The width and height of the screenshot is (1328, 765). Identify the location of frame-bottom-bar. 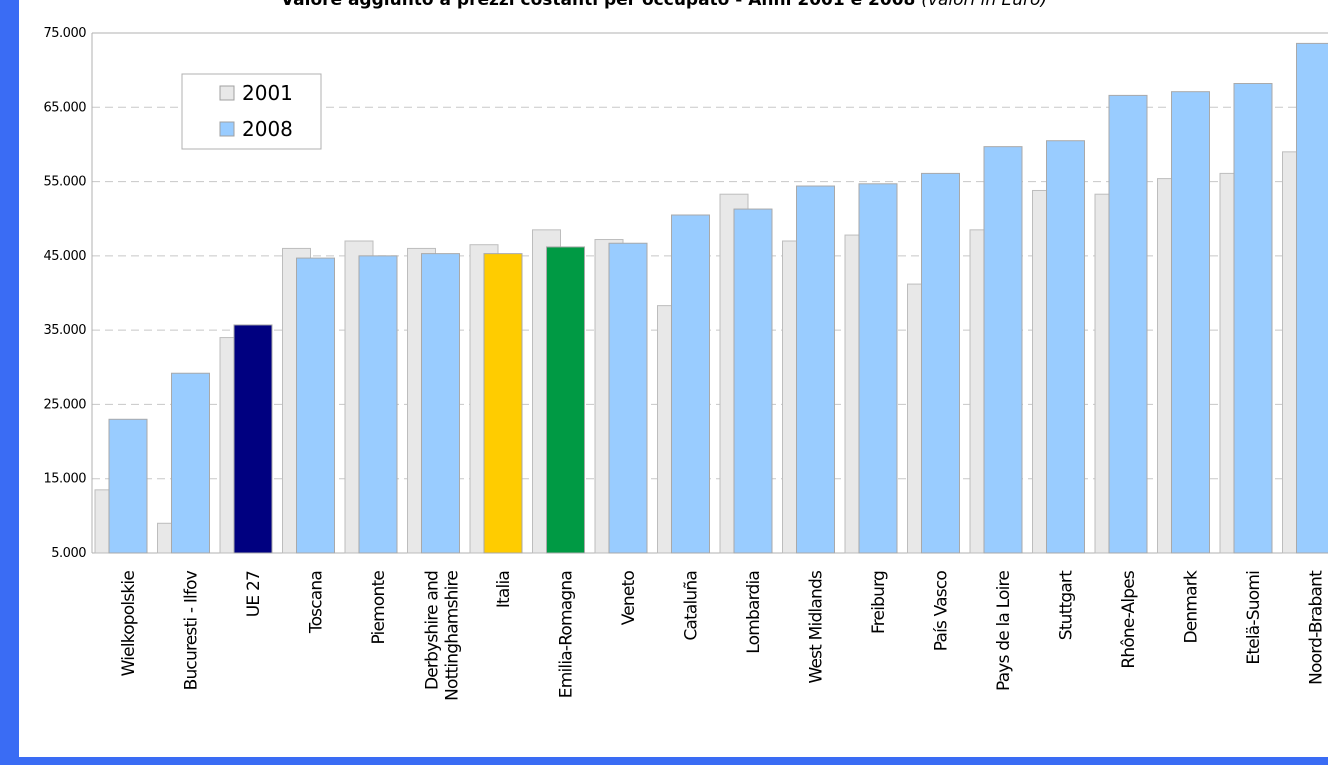
(664, 761).